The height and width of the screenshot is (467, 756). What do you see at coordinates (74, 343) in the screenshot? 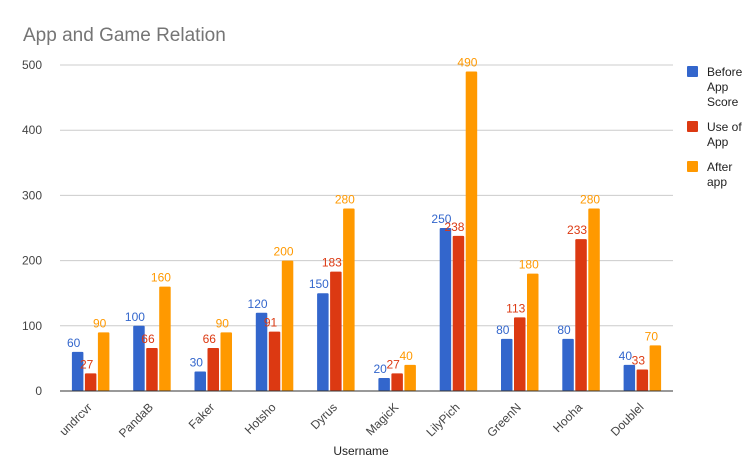
I see `data-label: 60` at bounding box center [74, 343].